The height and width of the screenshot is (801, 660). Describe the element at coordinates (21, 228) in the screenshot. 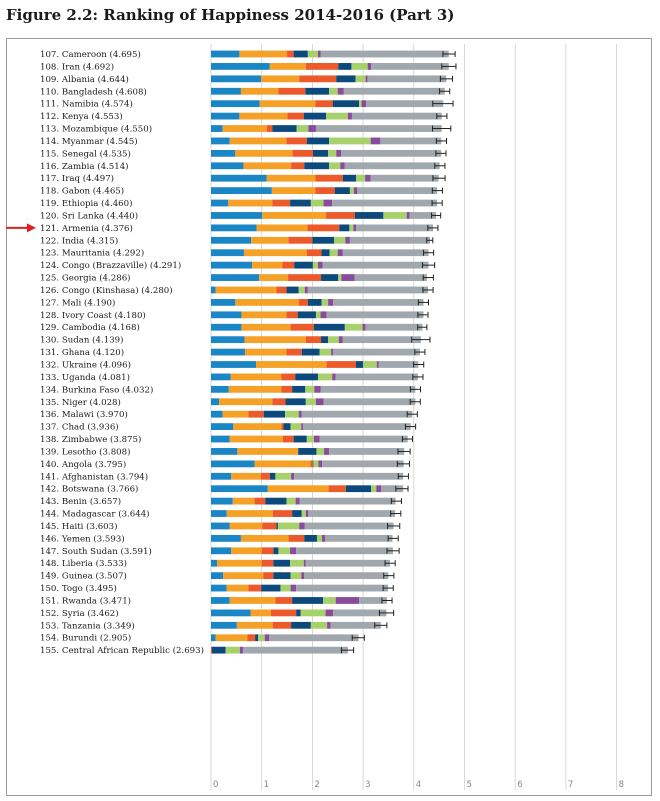

I see `highlight-arrow-icon` at that location.